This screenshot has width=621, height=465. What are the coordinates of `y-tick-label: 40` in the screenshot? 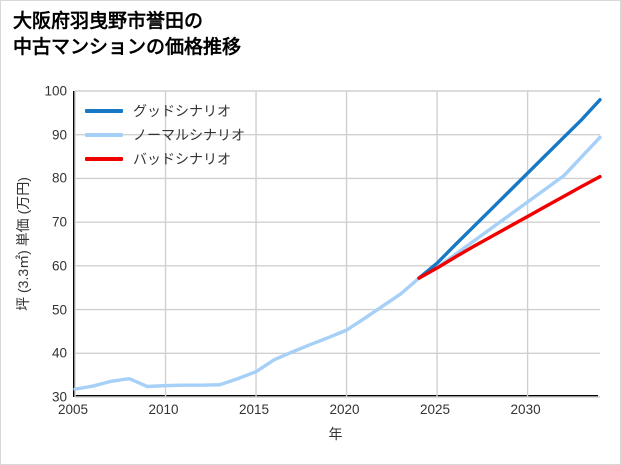 It's located at (59, 353).